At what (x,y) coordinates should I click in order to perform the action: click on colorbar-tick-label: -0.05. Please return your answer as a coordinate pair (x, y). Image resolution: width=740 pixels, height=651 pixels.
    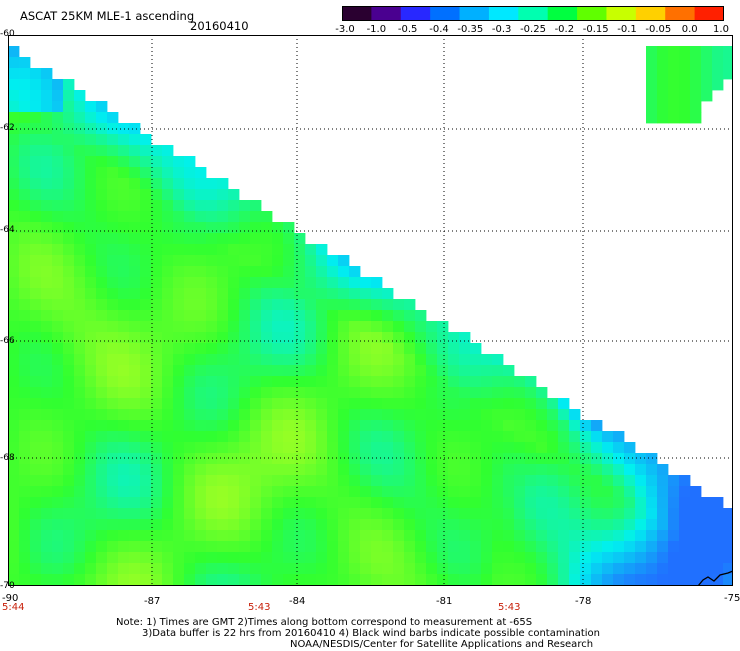
    Looking at the image, I should click on (658, 29).